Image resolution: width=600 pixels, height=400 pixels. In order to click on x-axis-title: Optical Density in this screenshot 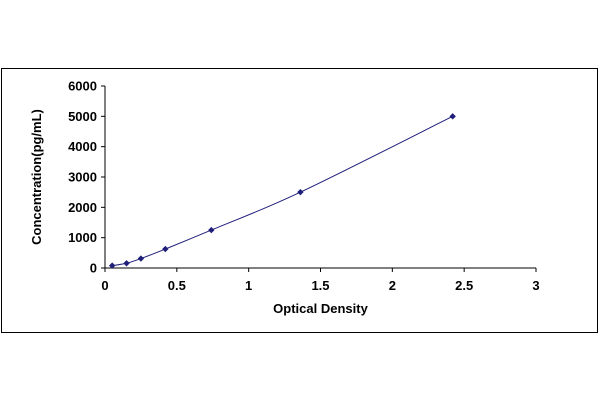, I will do `click(320, 308)`.